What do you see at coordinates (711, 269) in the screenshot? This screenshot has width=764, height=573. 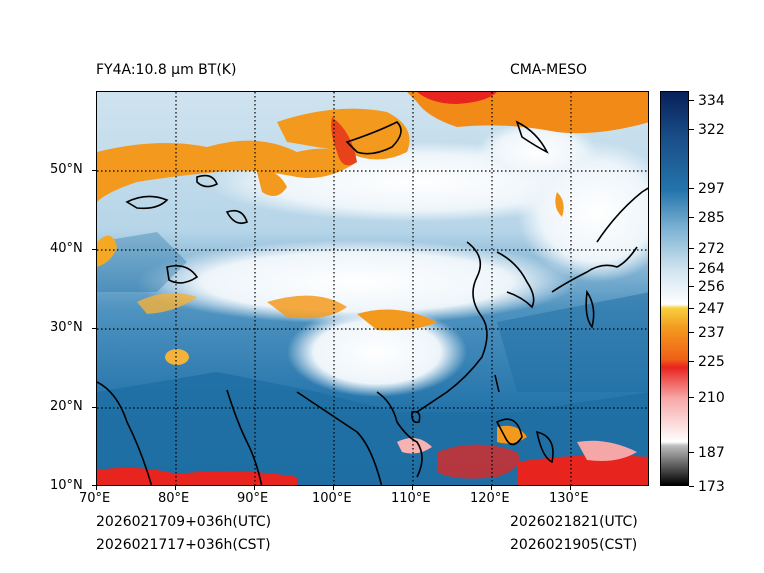 I see `colorbar-label: 264` at bounding box center [711, 269].